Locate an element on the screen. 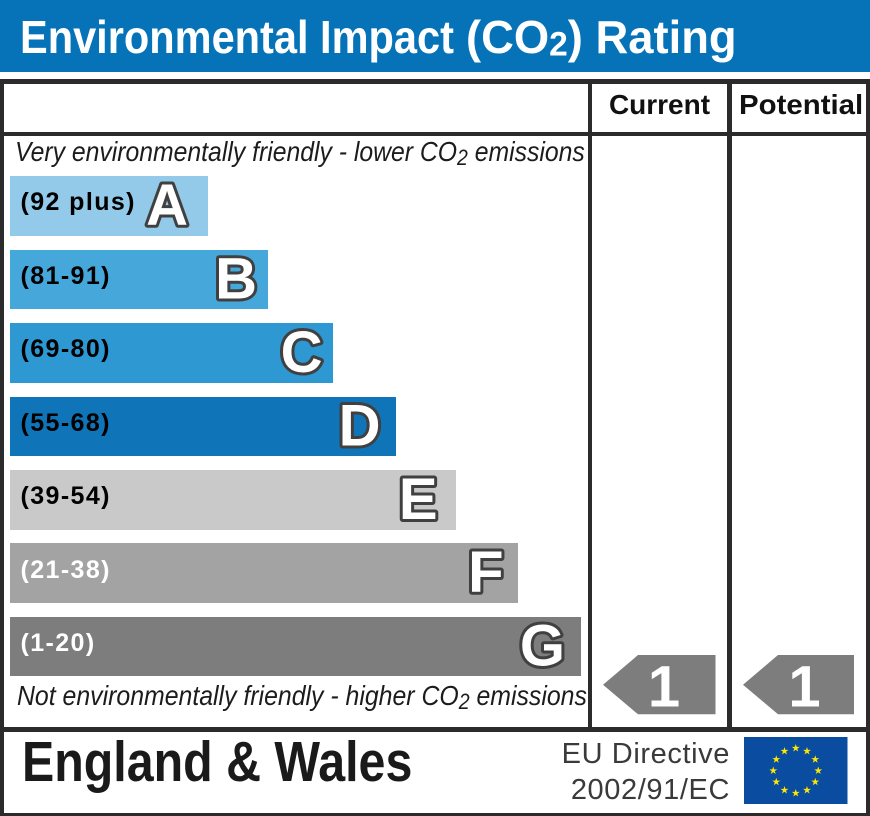 Image resolution: width=870 pixels, height=816 pixels. svg-text: B is located at coordinates (236, 278).